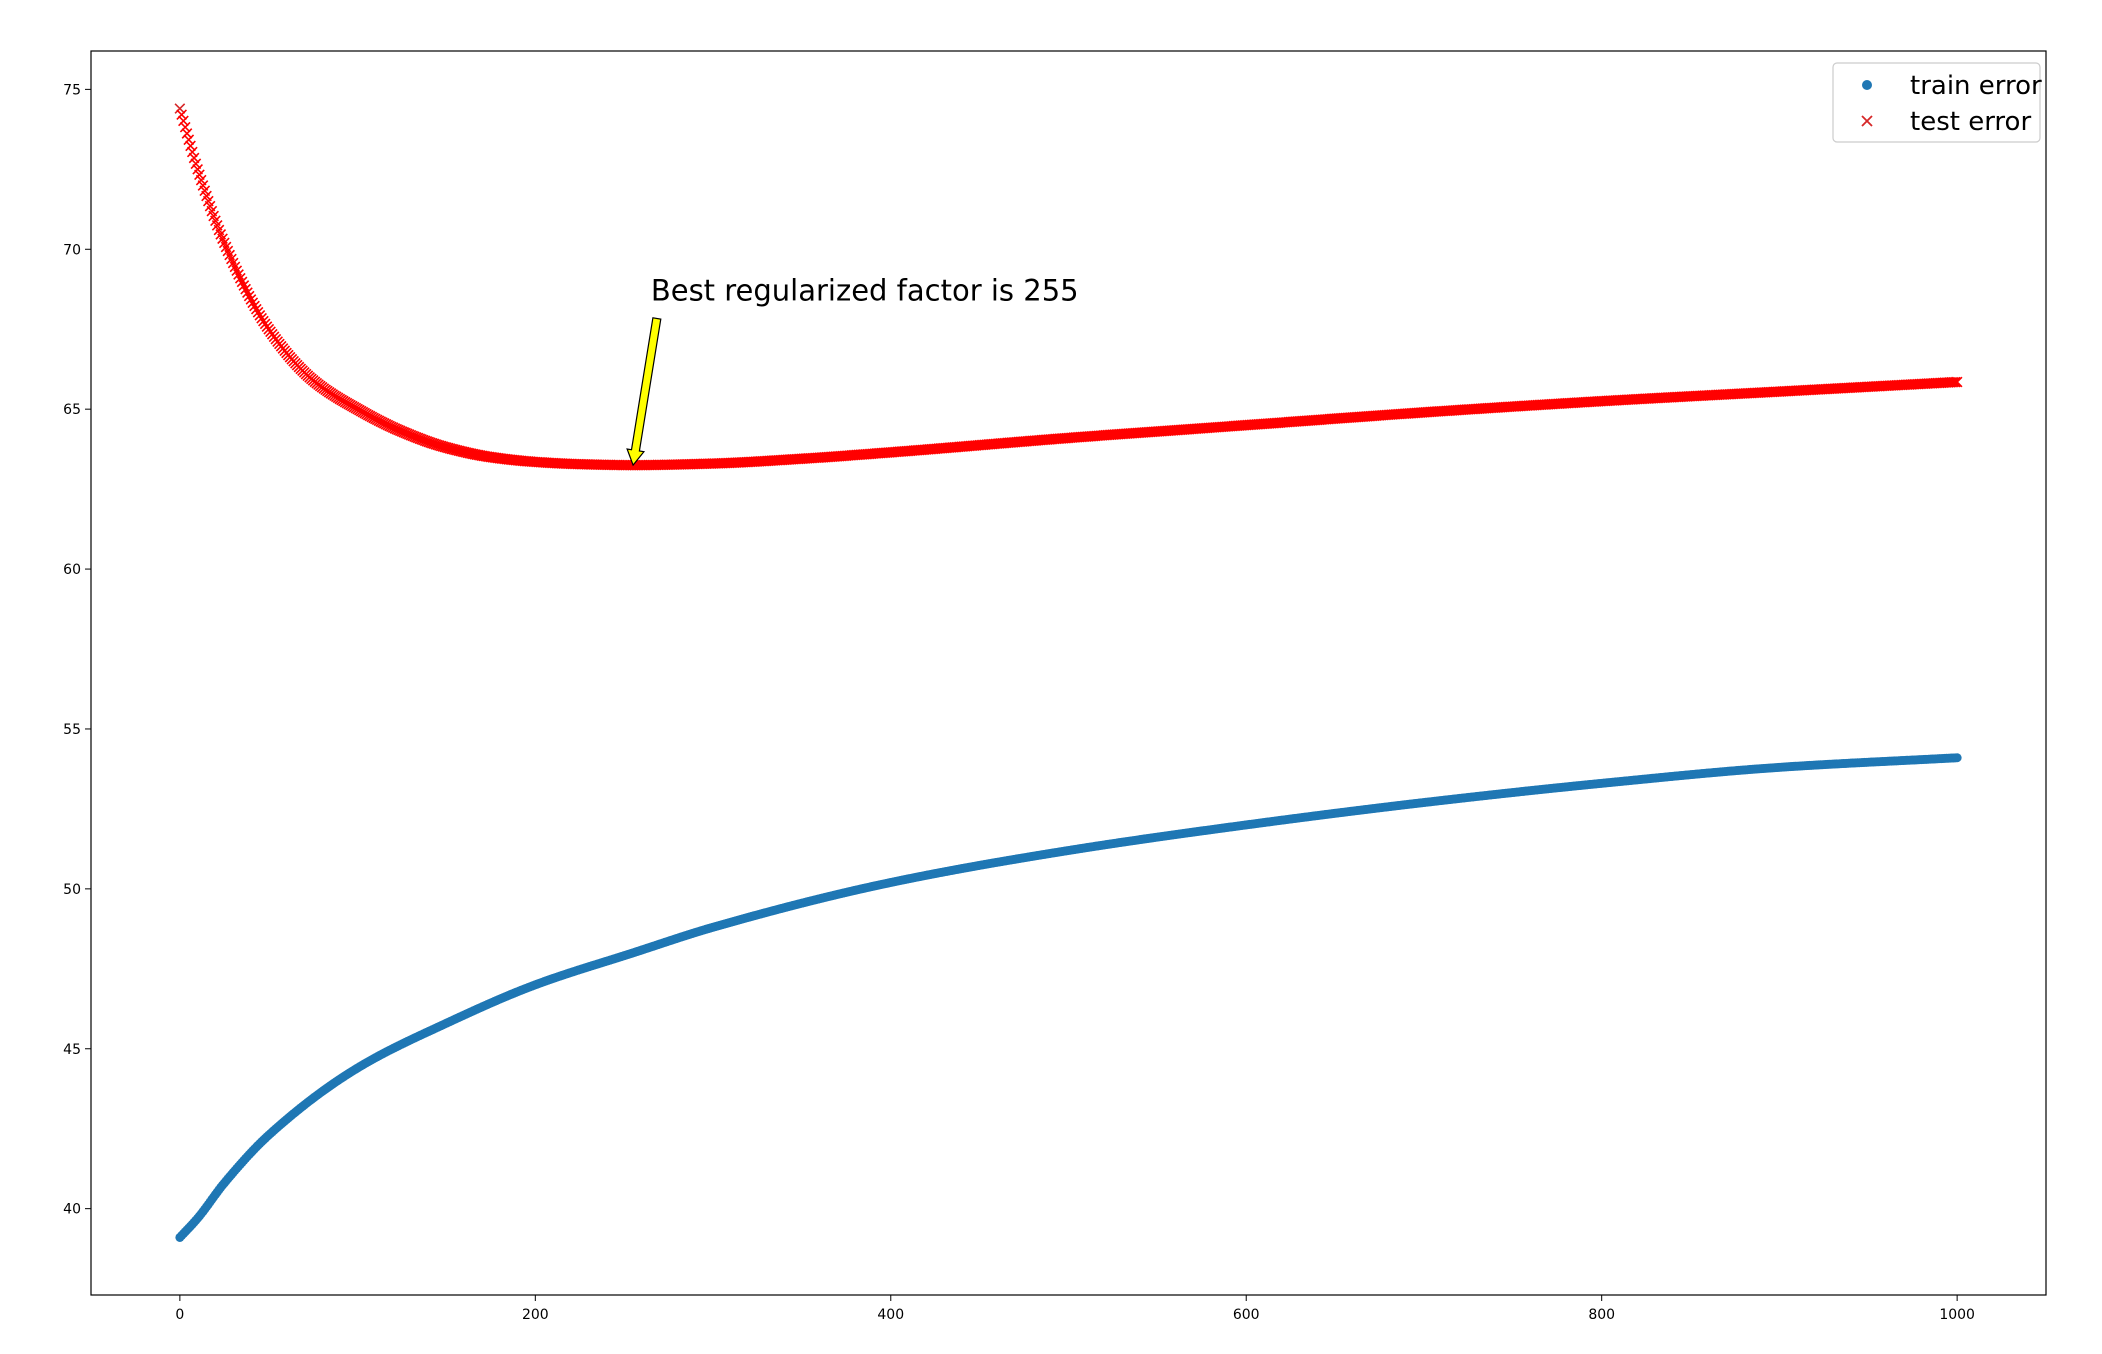  I want to click on legend-marker-test-error, so click(1867, 121).